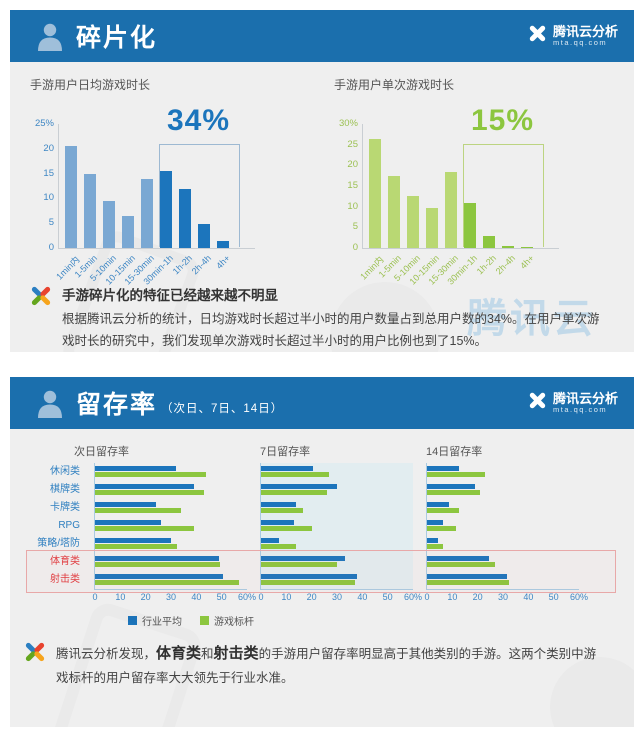  I want to click on x-axis-tick: 60%, so click(579, 597).